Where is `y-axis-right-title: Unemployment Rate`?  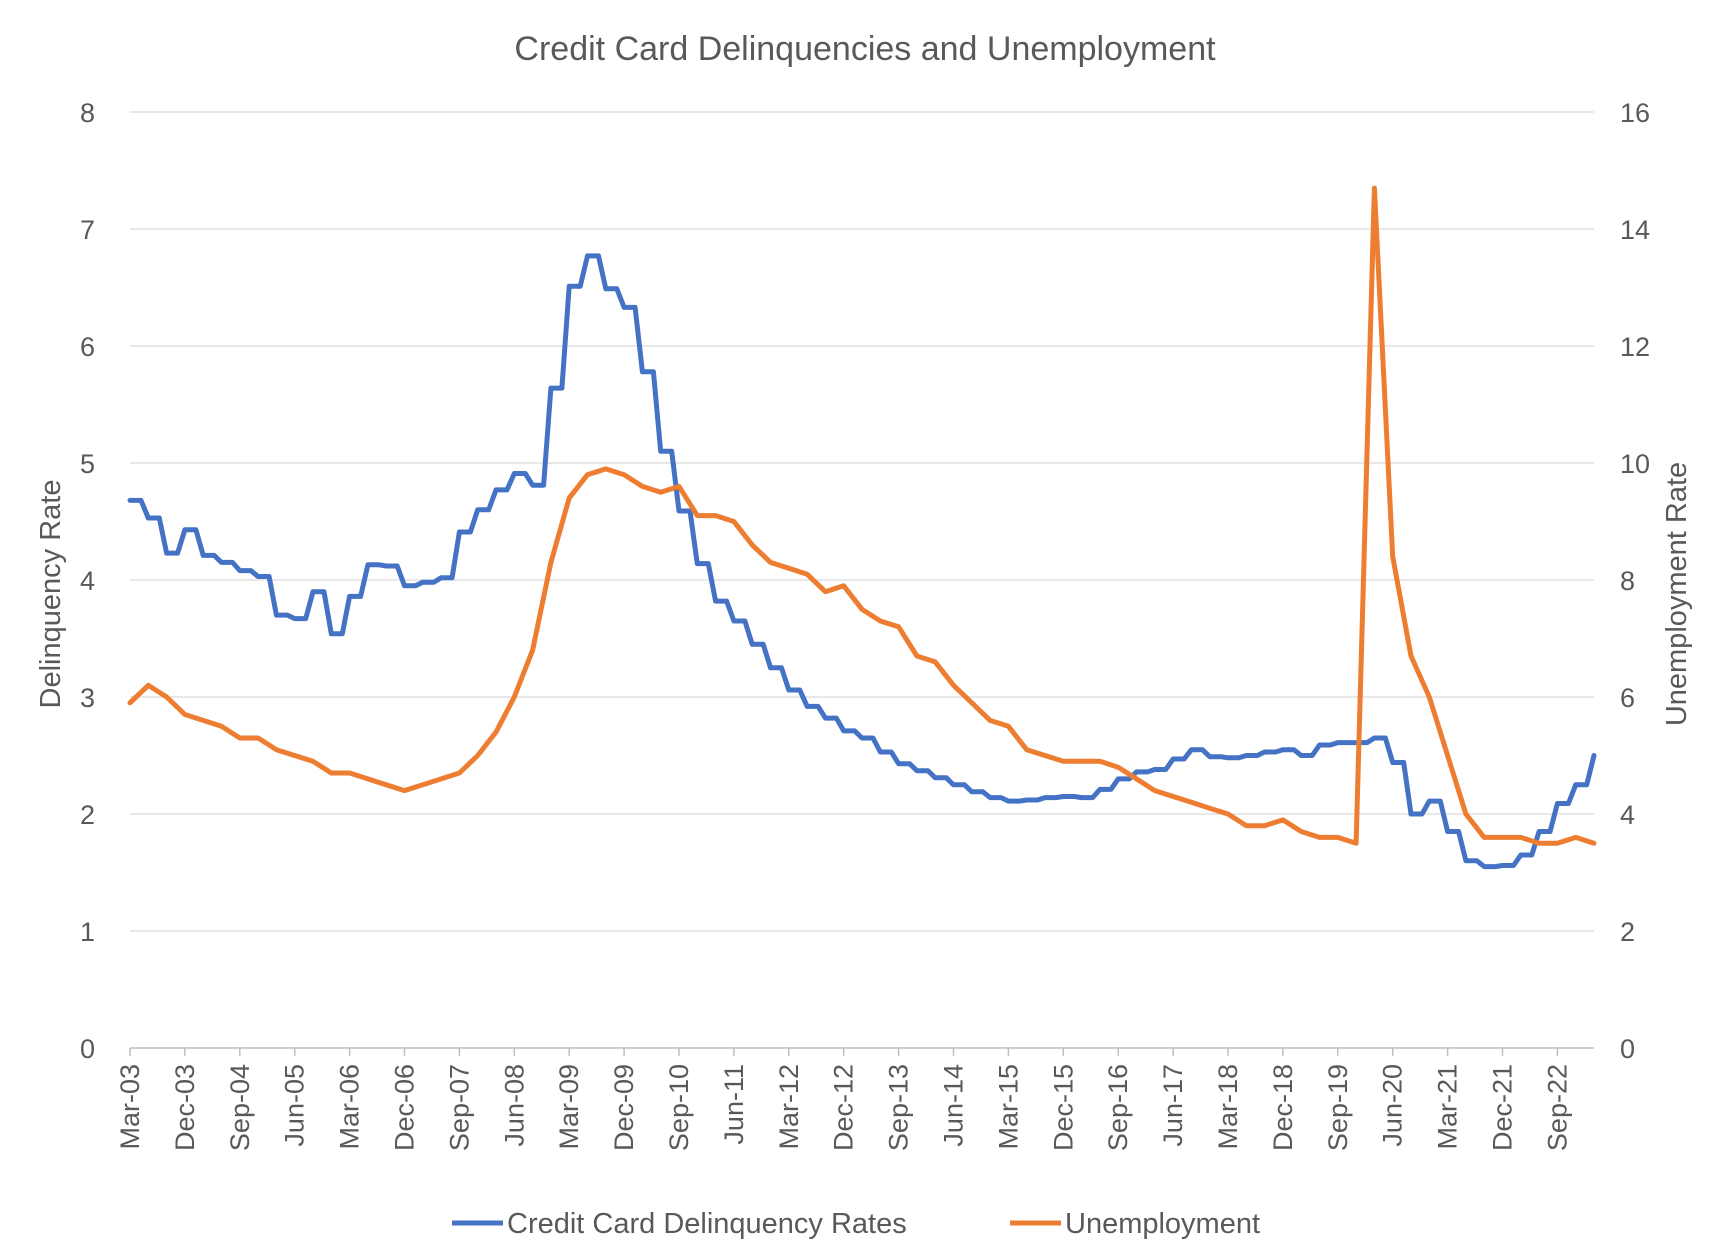 y-axis-right-title: Unemployment Rate is located at coordinates (1677, 594).